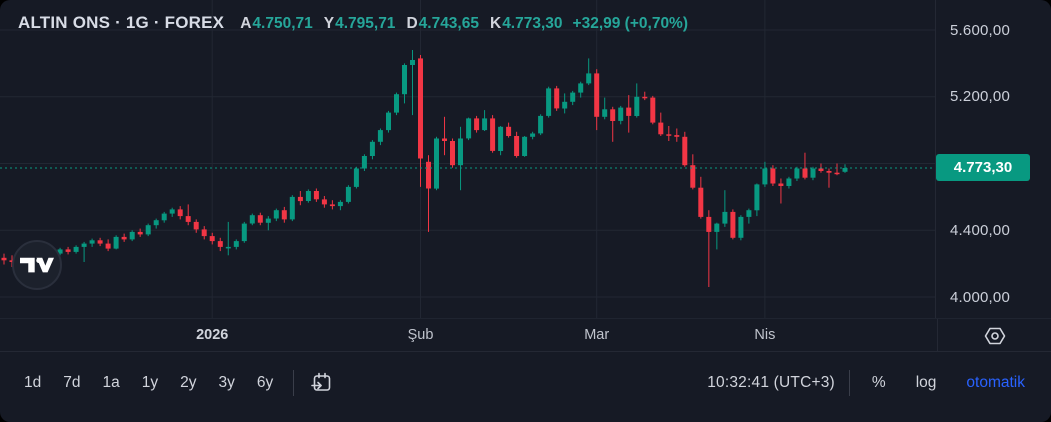 This screenshot has height=422, width=1051. What do you see at coordinates (71, 383) in the screenshot?
I see `range-button-7d: 7d` at bounding box center [71, 383].